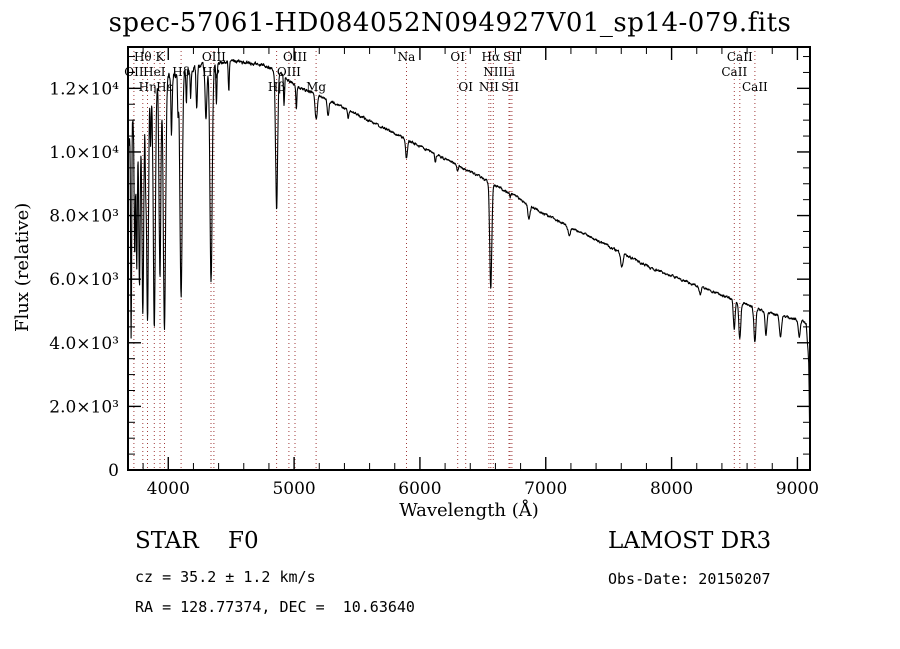  I want to click on spectral-line-label: Hγ, so click(211, 72).